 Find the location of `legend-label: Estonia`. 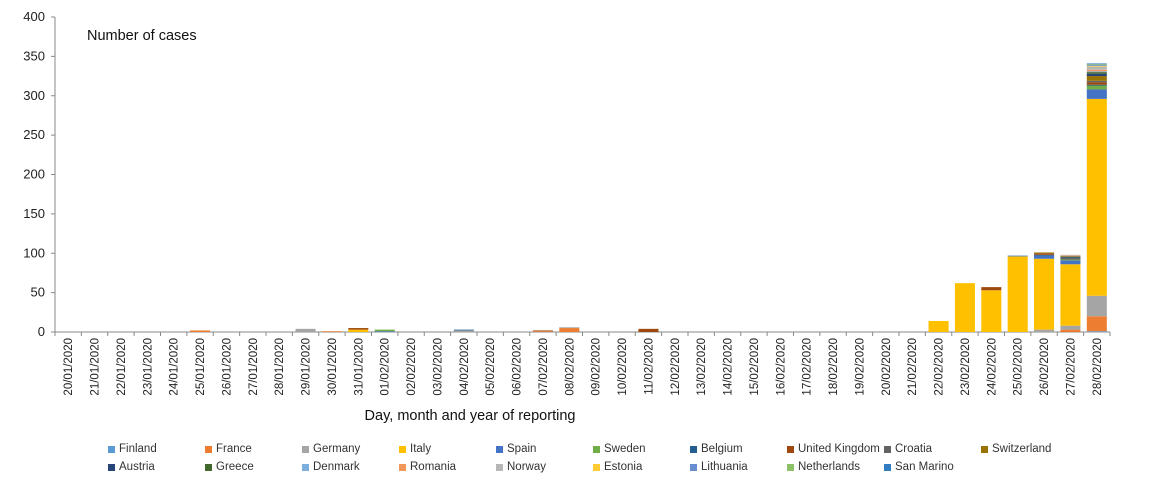

legend-label: Estonia is located at coordinates (623, 467).